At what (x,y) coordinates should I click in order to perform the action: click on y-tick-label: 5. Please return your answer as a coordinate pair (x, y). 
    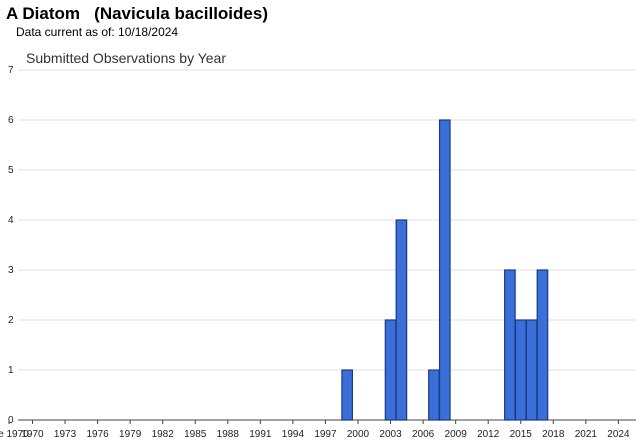
    Looking at the image, I should click on (11, 170).